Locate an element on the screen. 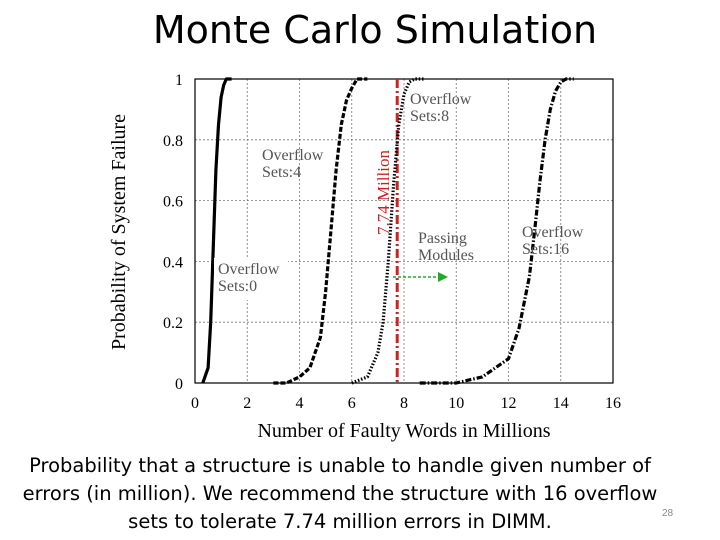 The height and width of the screenshot is (540, 720). x-tick-label-7: 14 is located at coordinates (561, 403).